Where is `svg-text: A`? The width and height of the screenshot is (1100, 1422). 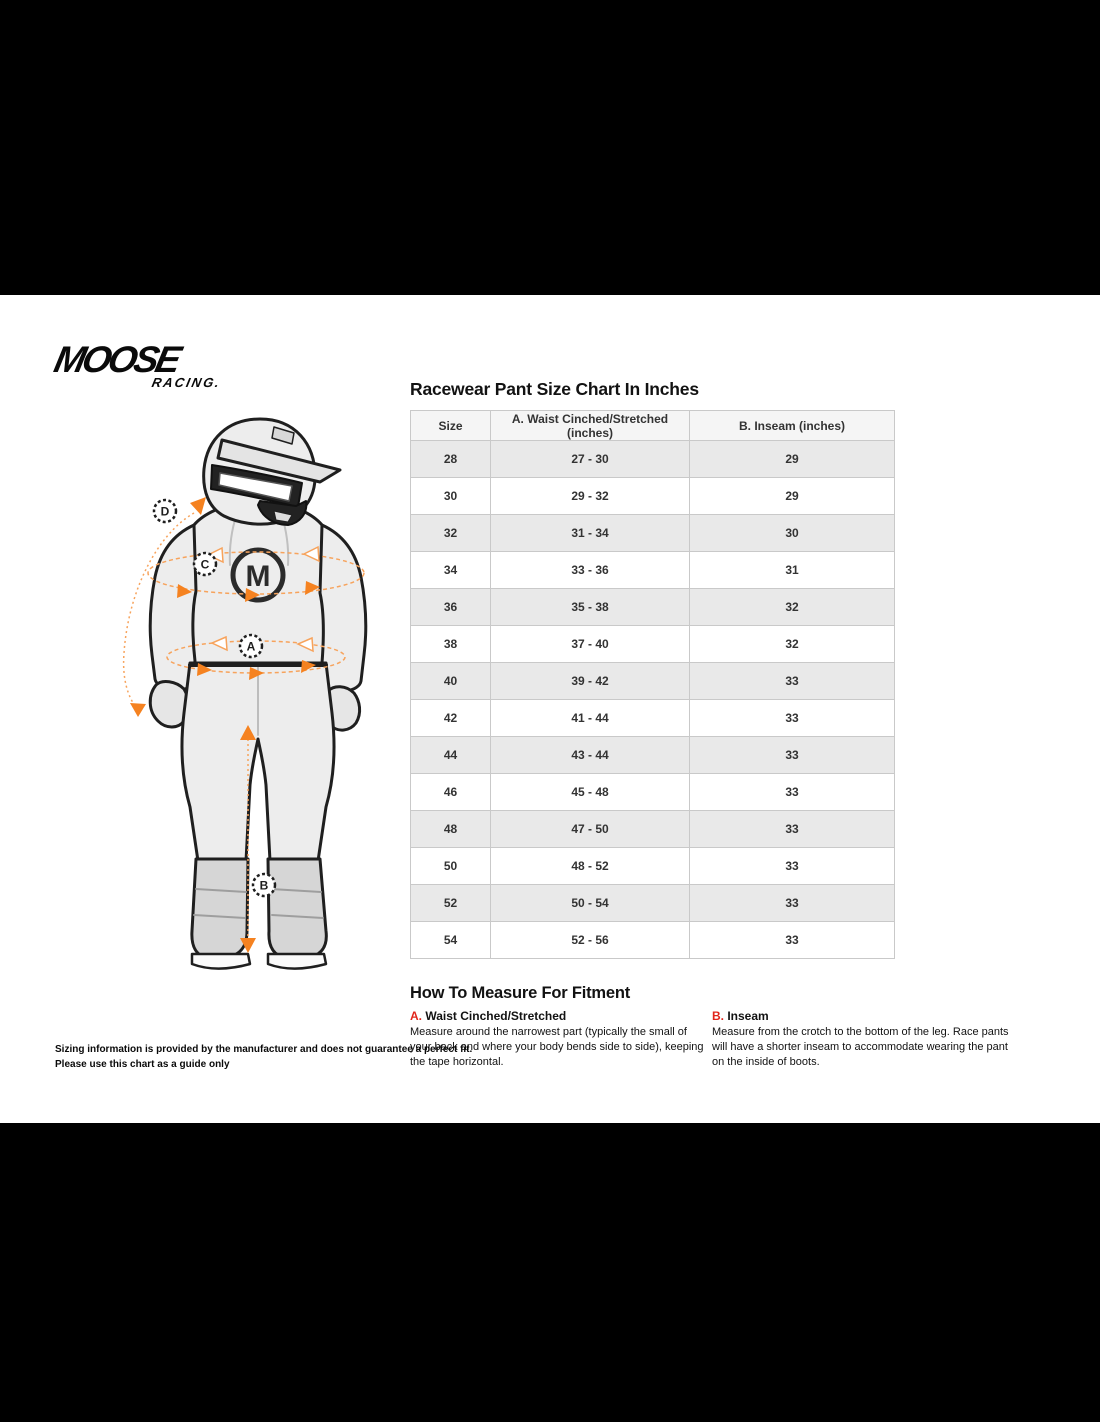
svg-text: A is located at coordinates (251, 647).